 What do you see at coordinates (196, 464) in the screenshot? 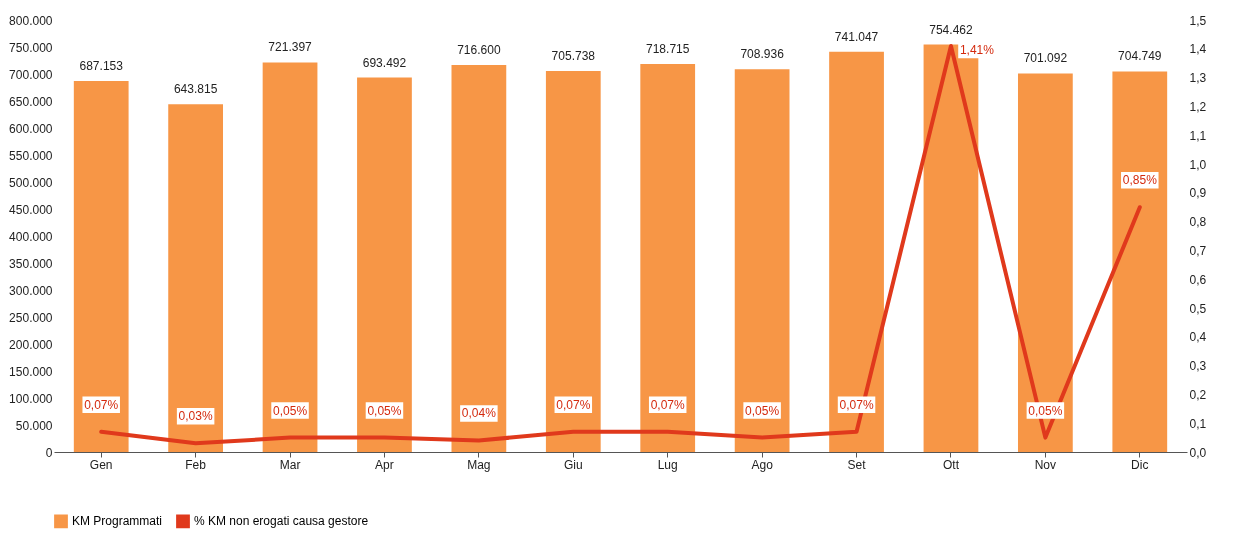
I see `x-tick-label: Feb` at bounding box center [196, 464].